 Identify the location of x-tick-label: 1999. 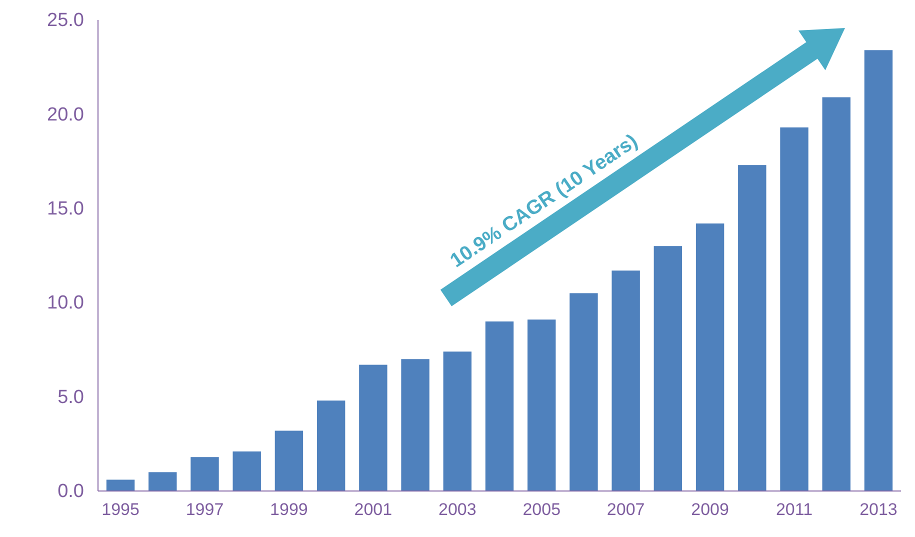
(289, 510).